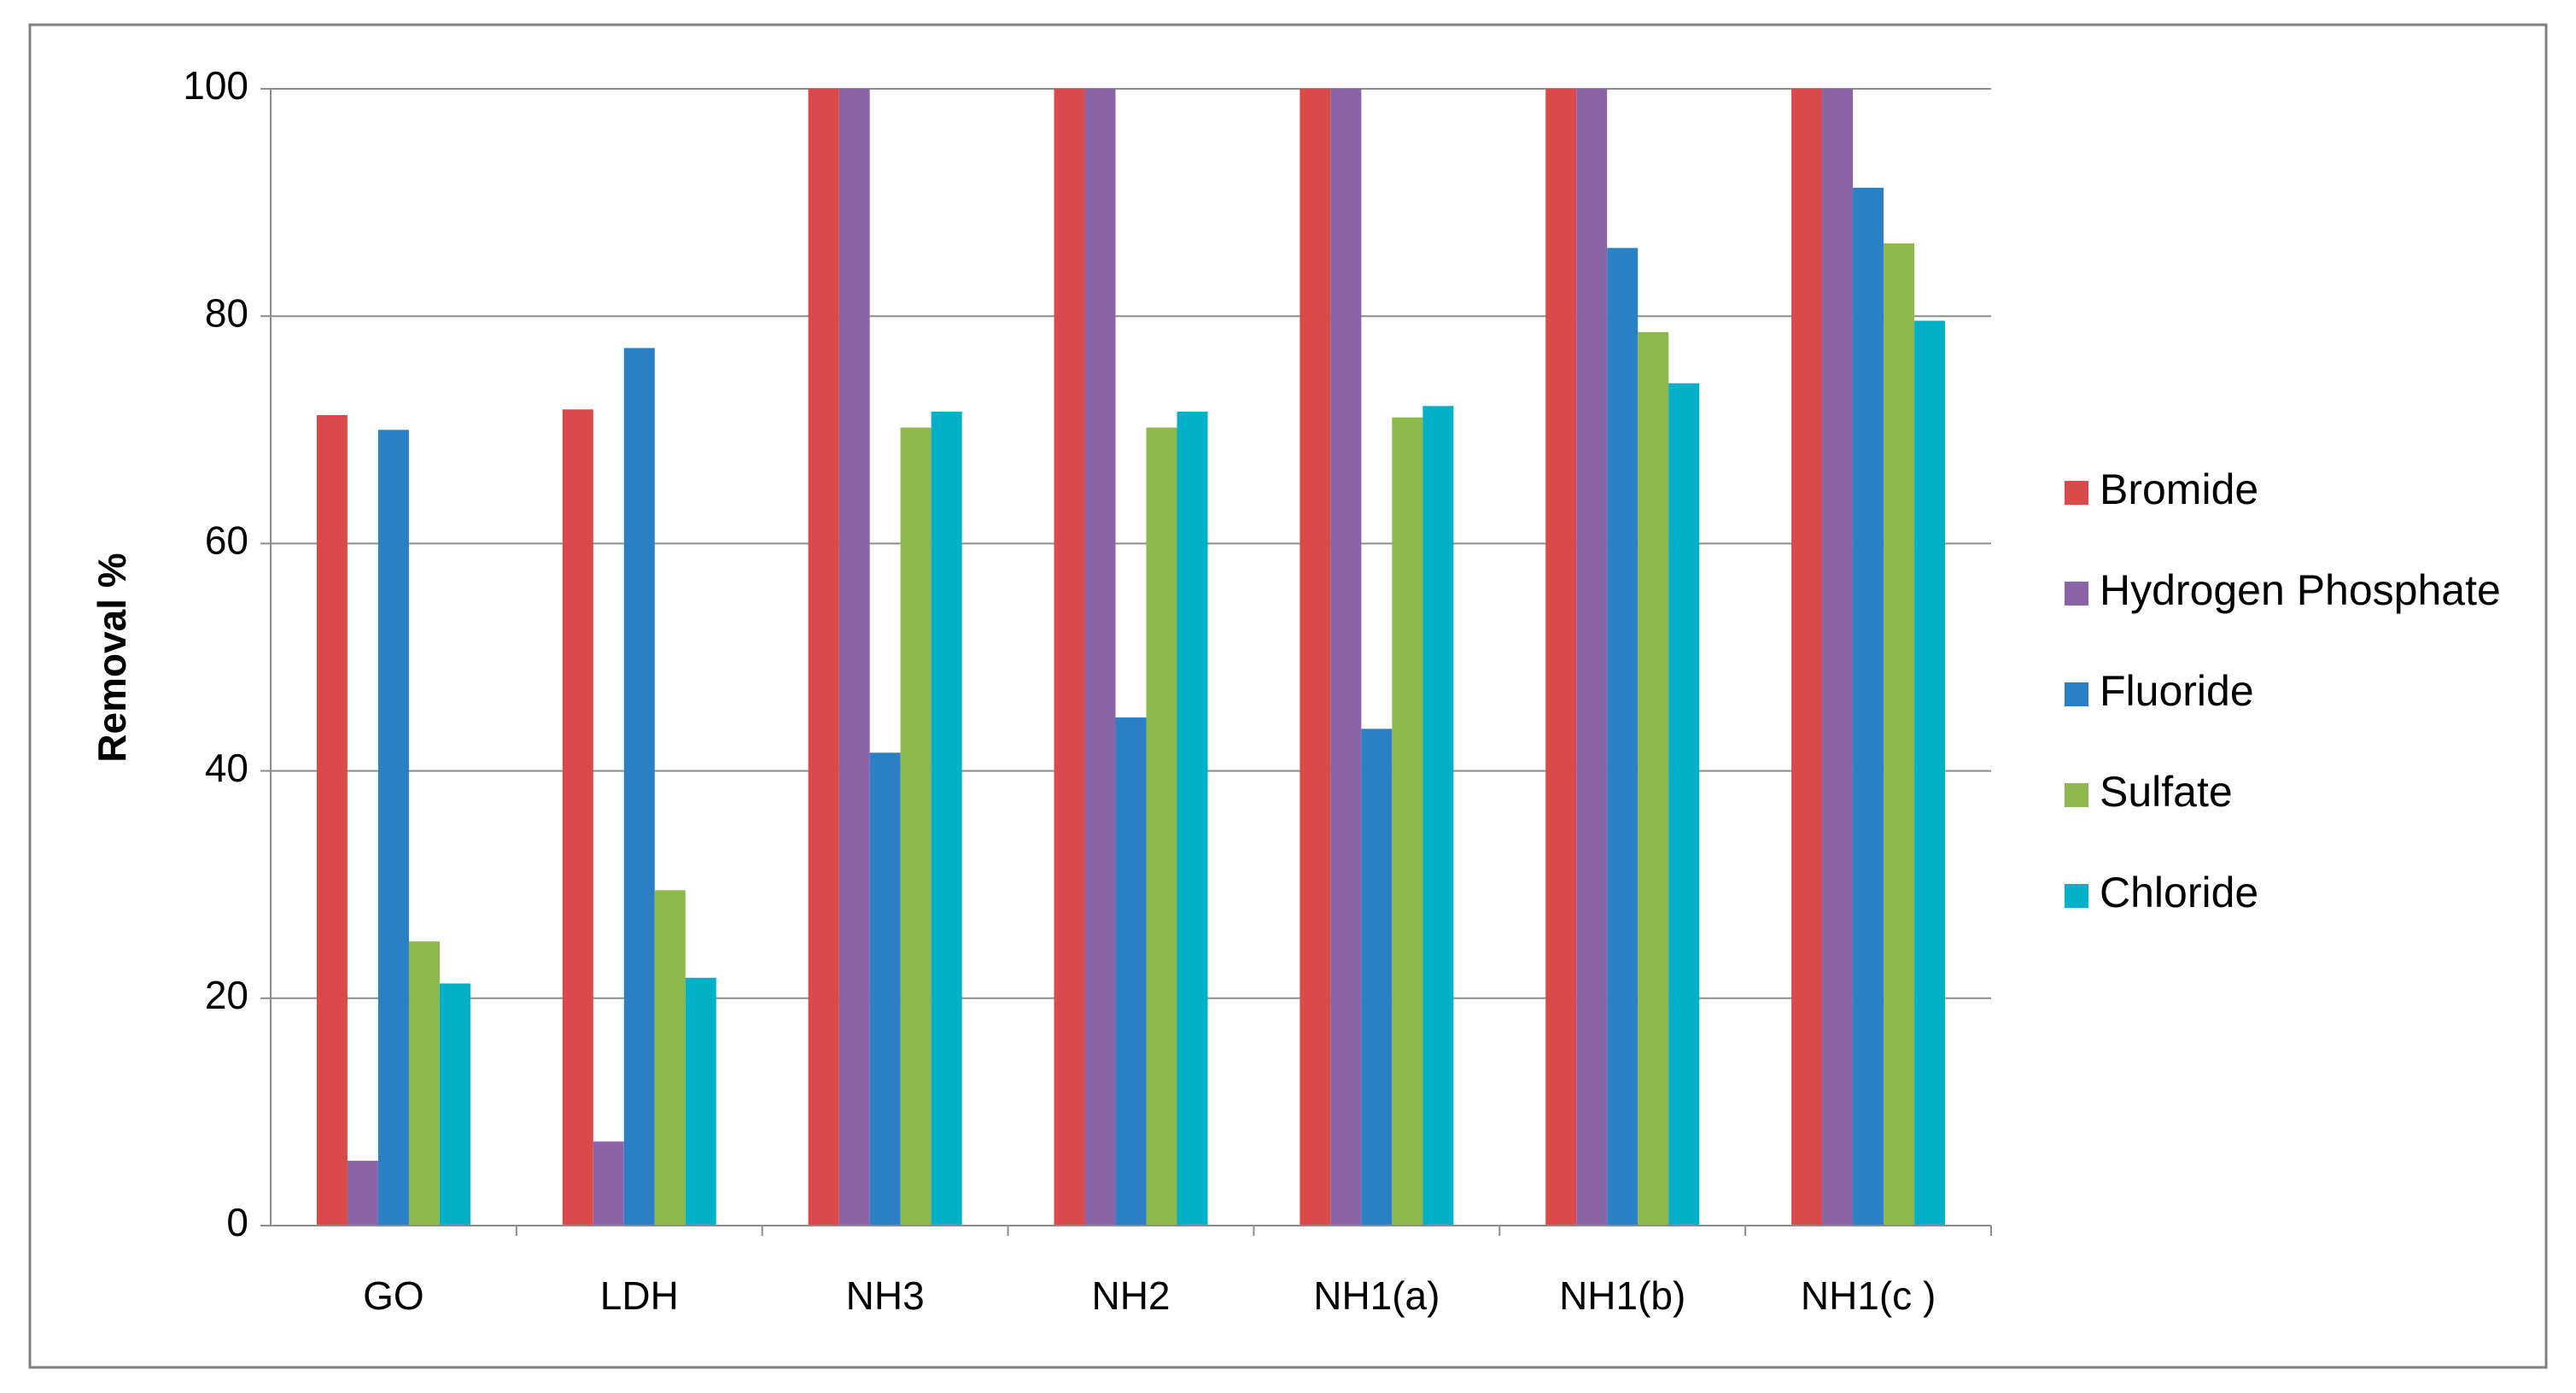  Describe the element at coordinates (226, 540) in the screenshot. I see `y-tick-label: 60` at that location.